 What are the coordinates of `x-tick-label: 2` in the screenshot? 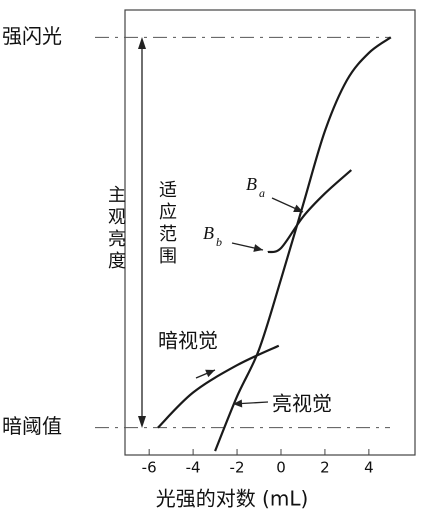 It's located at (325, 468).